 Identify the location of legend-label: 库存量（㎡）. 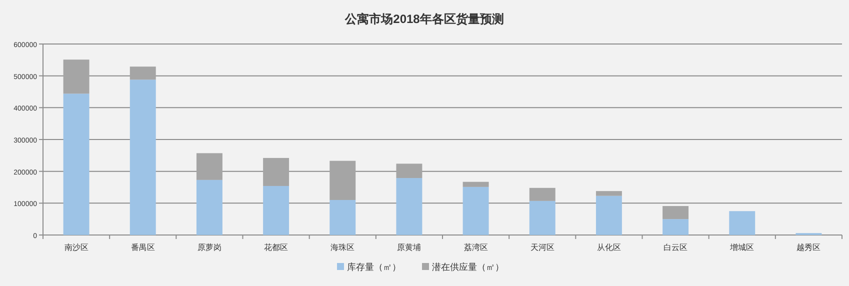
(374, 267).